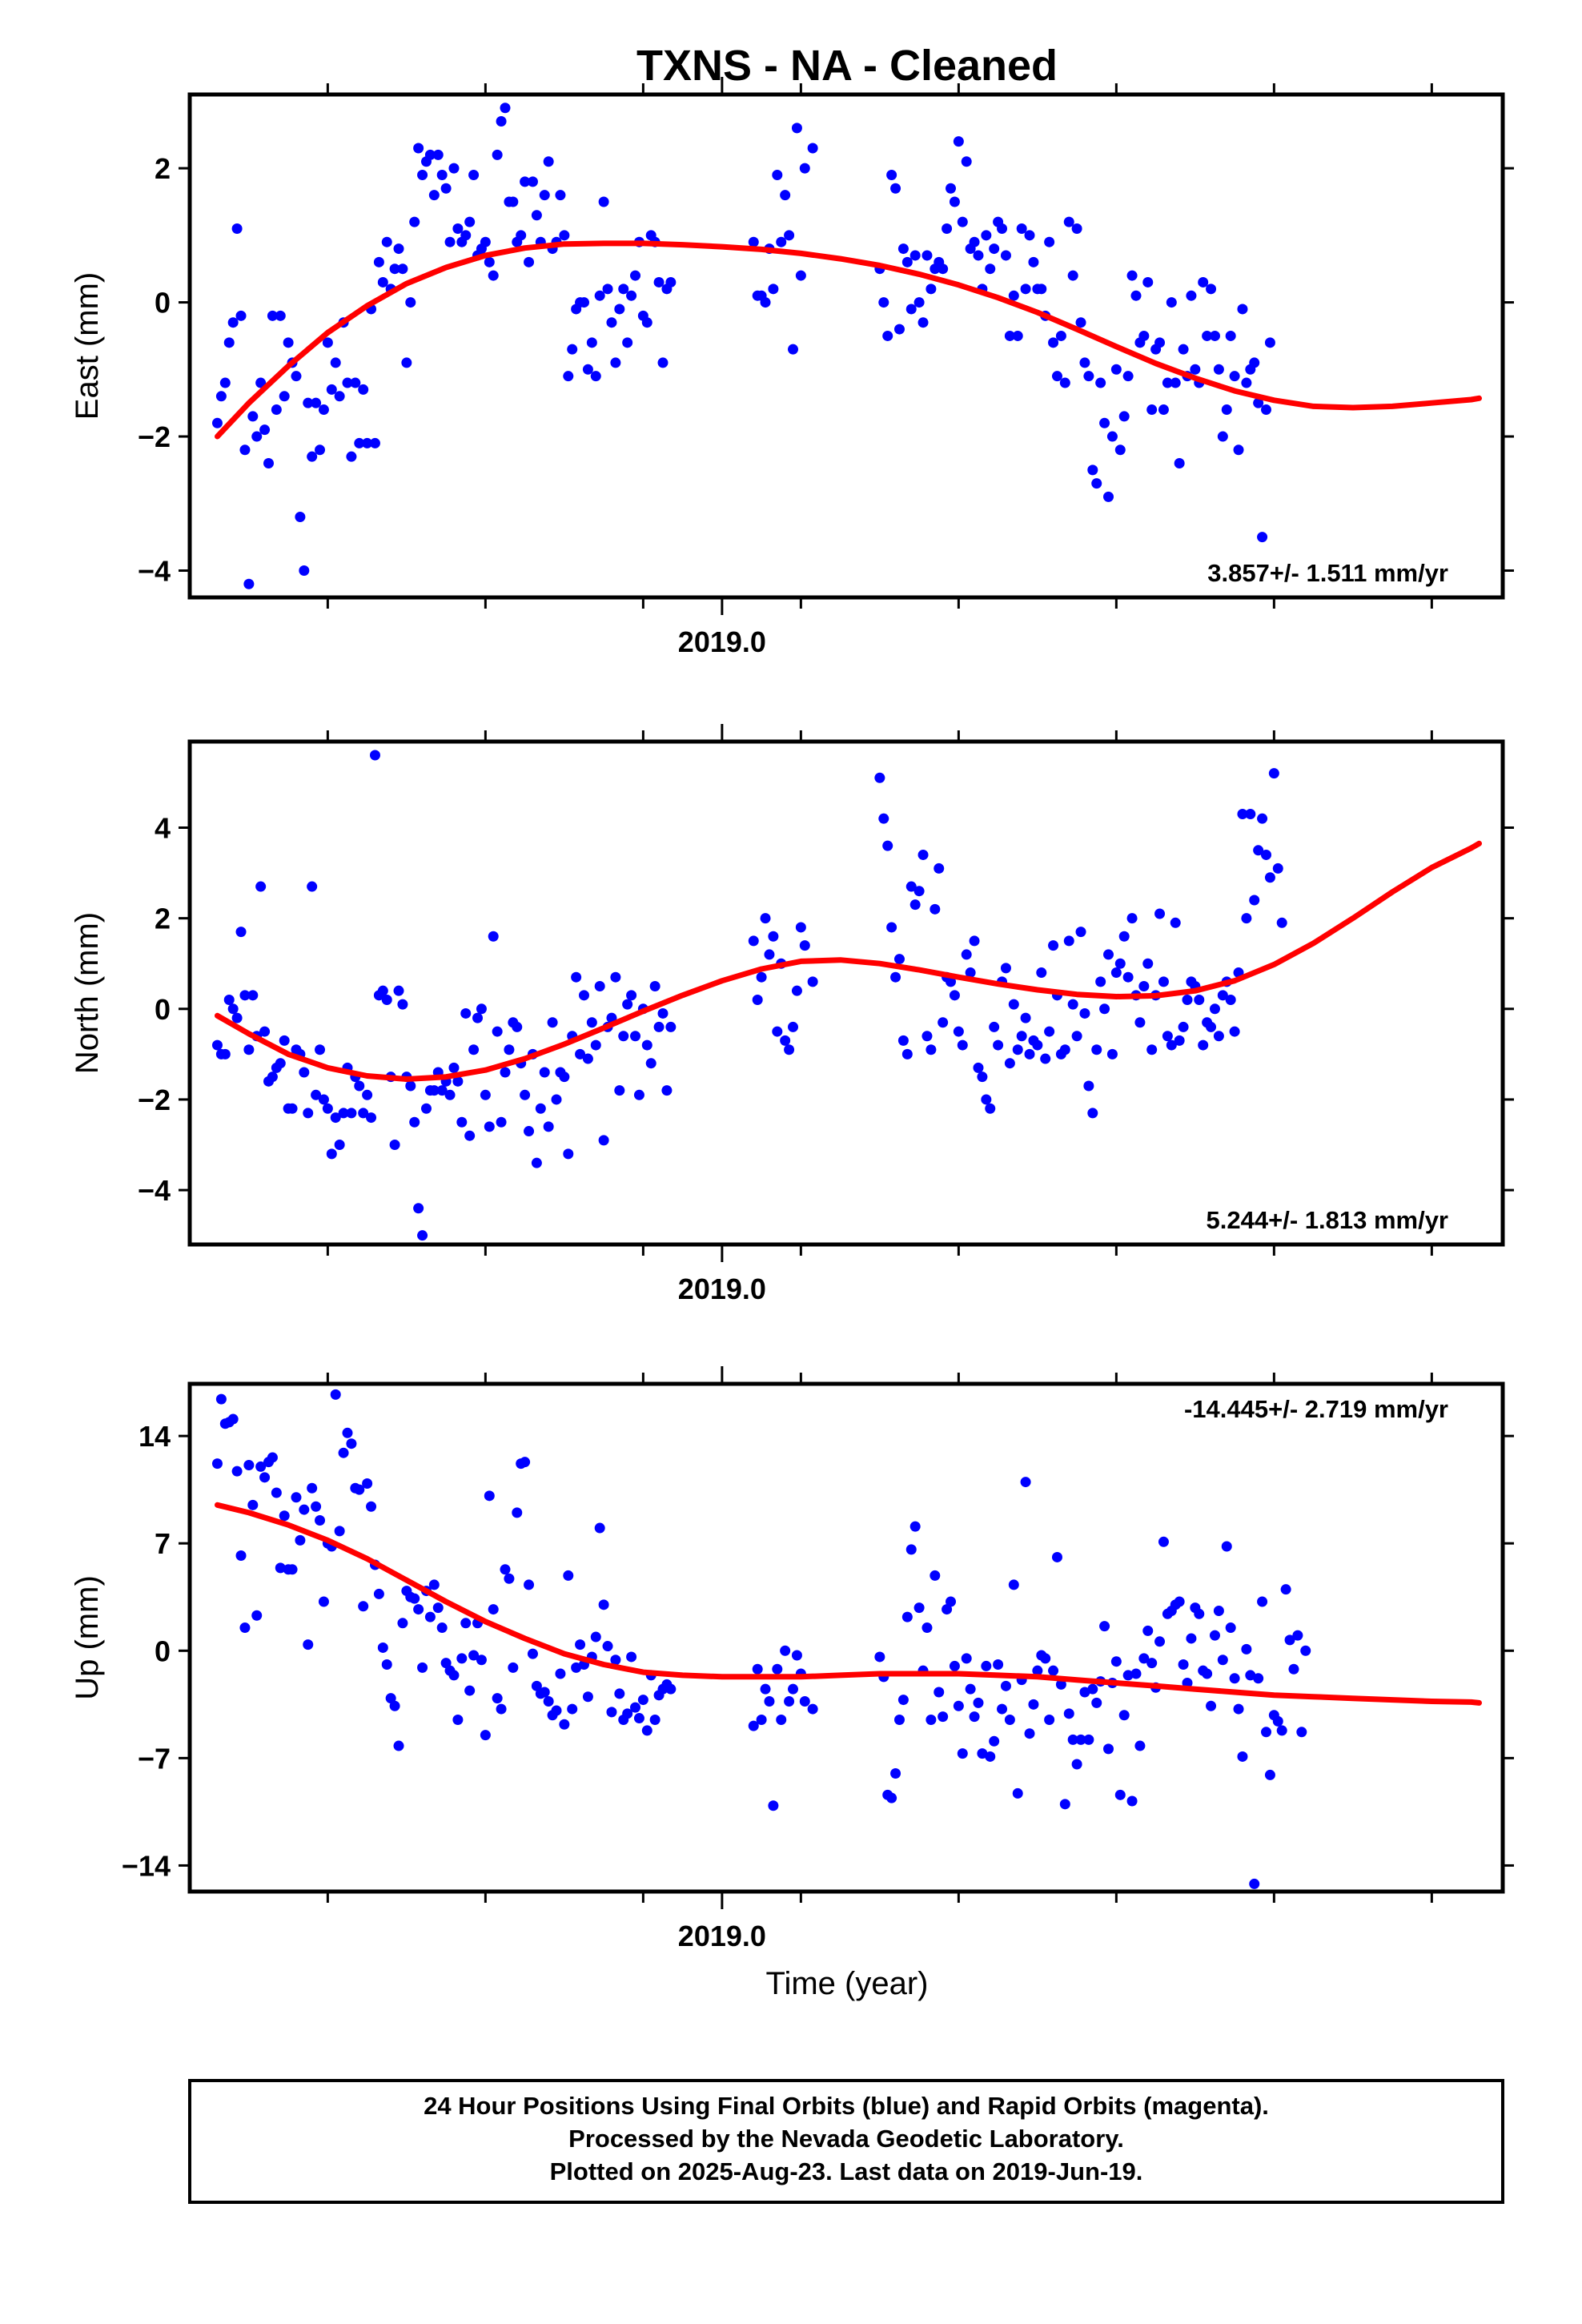 The image size is (1582, 2324). Describe the element at coordinates (847, 66) in the screenshot. I see `figure-title: TXNS - NA - Cleaned` at that location.